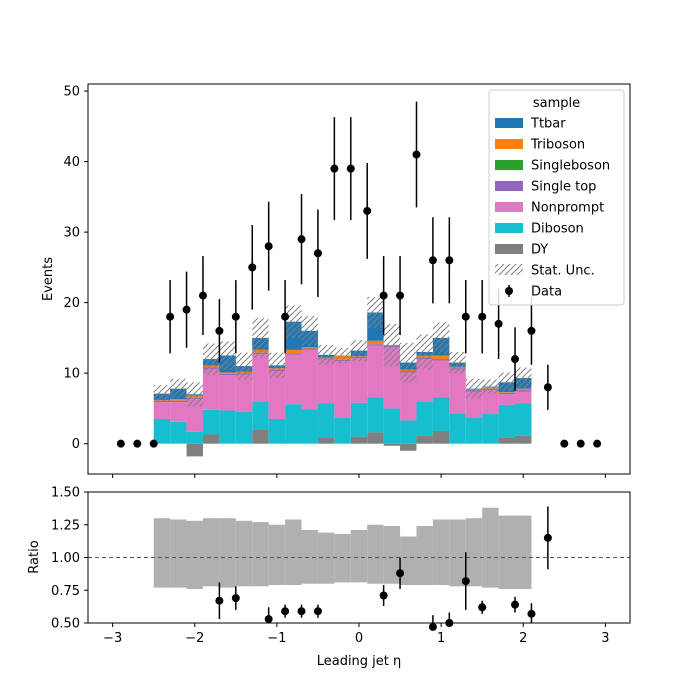 The image size is (700, 700). What do you see at coordinates (605, 638) in the screenshot?
I see `xtick-label: 3` at bounding box center [605, 638].